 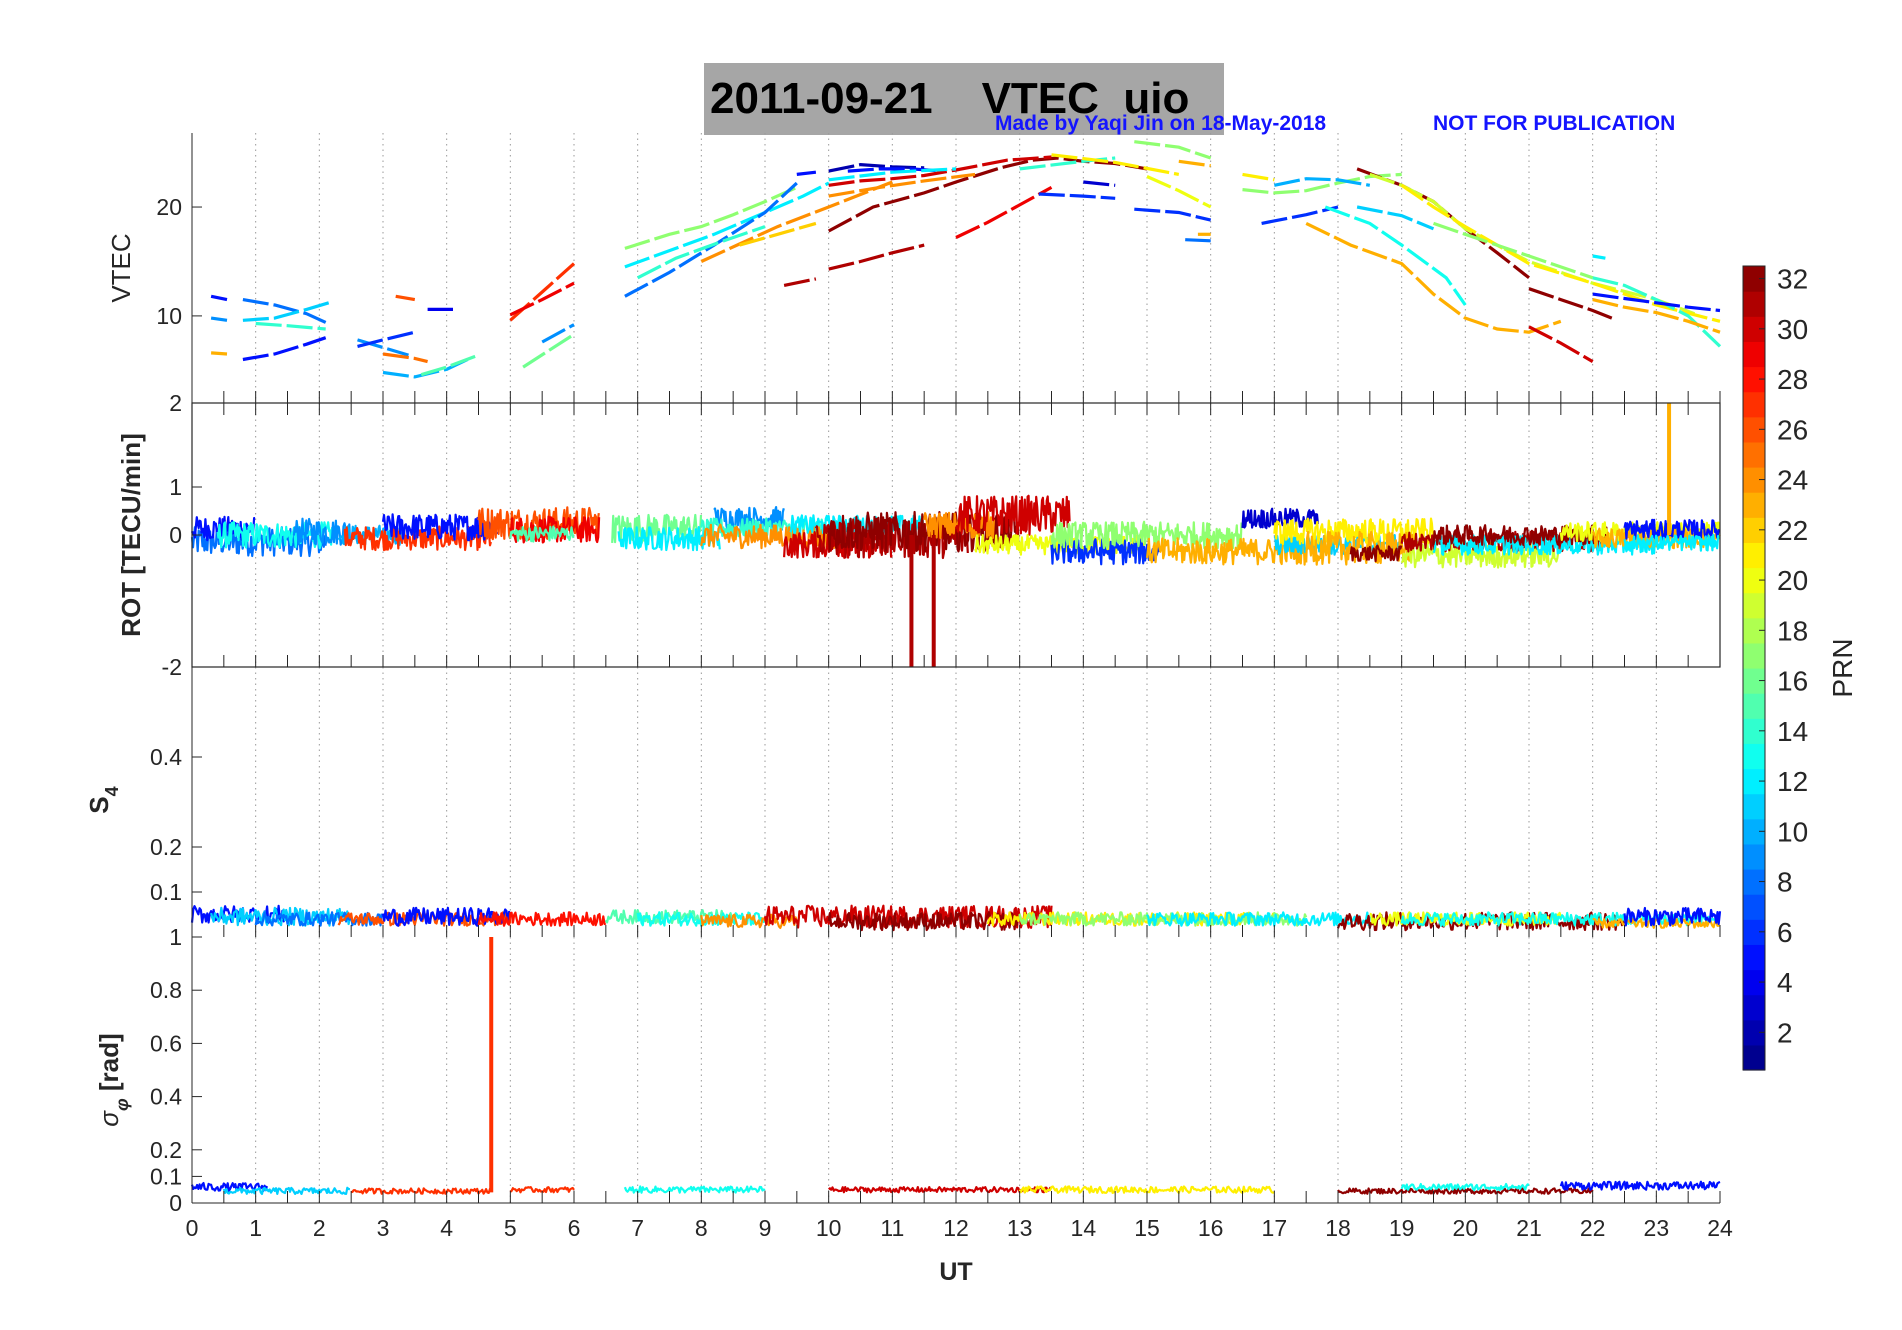 What do you see at coordinates (1720, 1228) in the screenshot?
I see `x-tick-label: 24` at bounding box center [1720, 1228].